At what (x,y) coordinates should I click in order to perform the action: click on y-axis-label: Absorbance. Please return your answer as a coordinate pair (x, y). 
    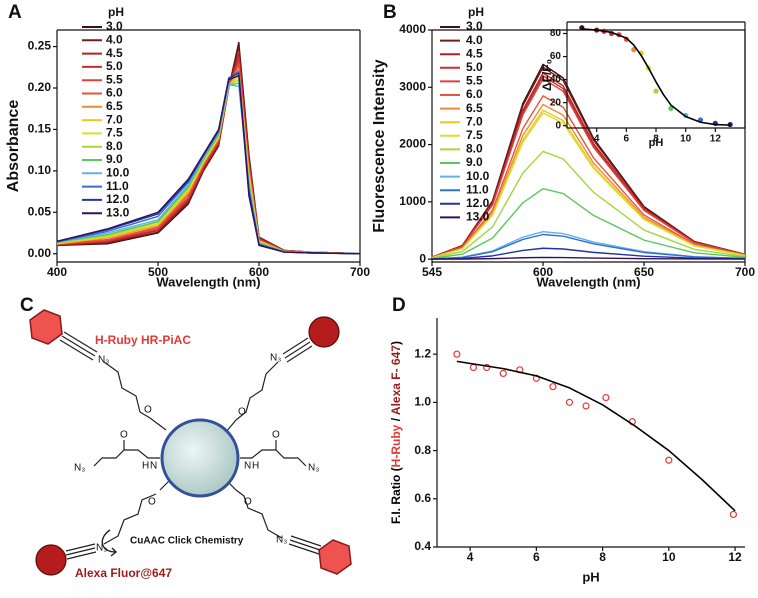
    Looking at the image, I should click on (13, 146).